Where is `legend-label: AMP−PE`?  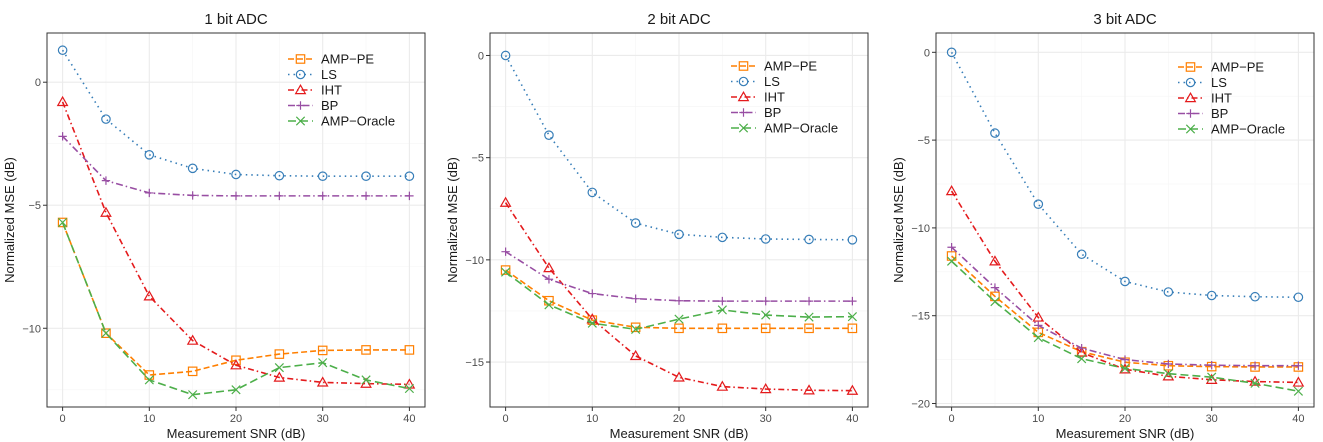 legend-label: AMP−PE is located at coordinates (790, 66).